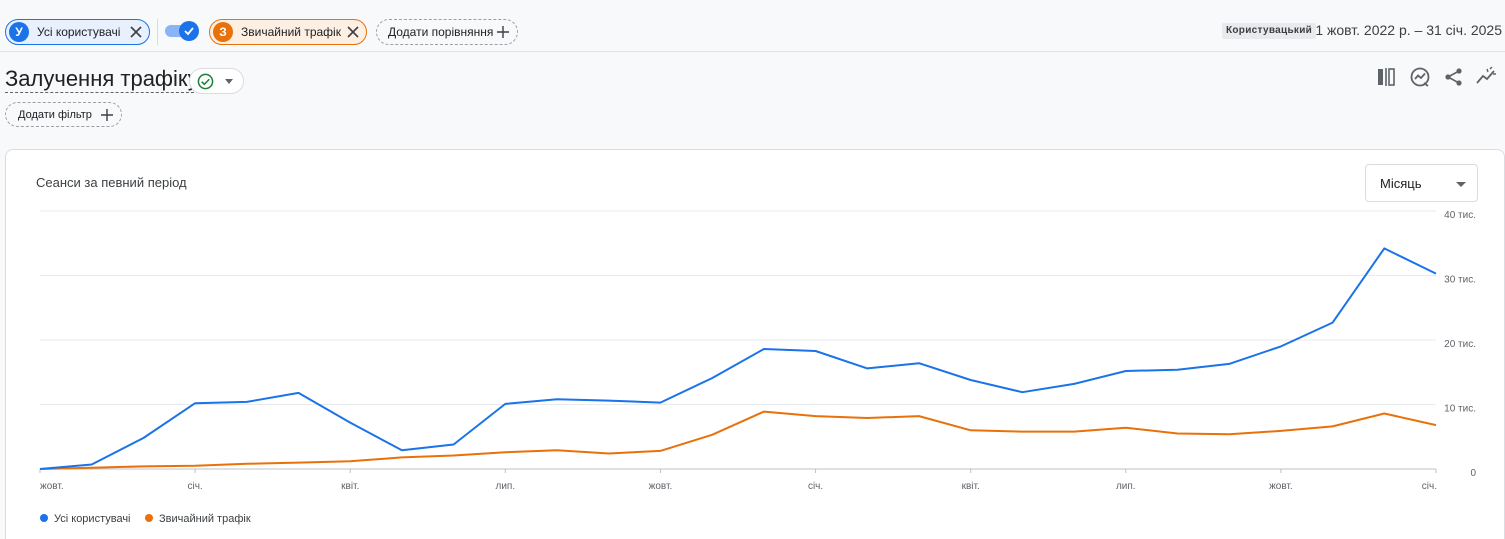  What do you see at coordinates (55, 114) in the screenshot?
I see `add-filter-label: Додати фільтр` at bounding box center [55, 114].